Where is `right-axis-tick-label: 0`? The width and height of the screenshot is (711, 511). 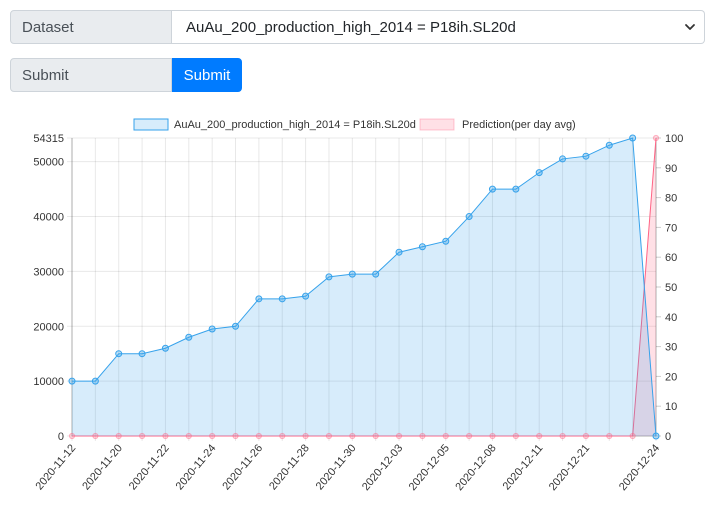 right-axis-tick-label: 0 is located at coordinates (668, 437).